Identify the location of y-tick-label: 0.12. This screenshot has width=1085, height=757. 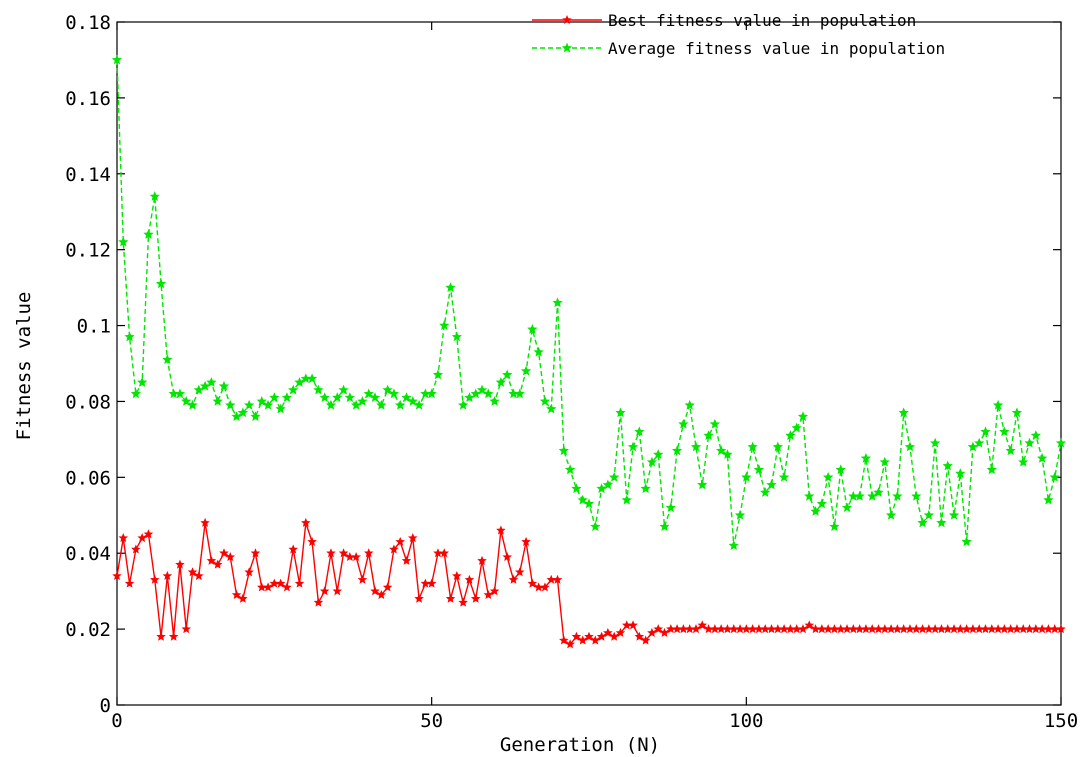
(88, 251).